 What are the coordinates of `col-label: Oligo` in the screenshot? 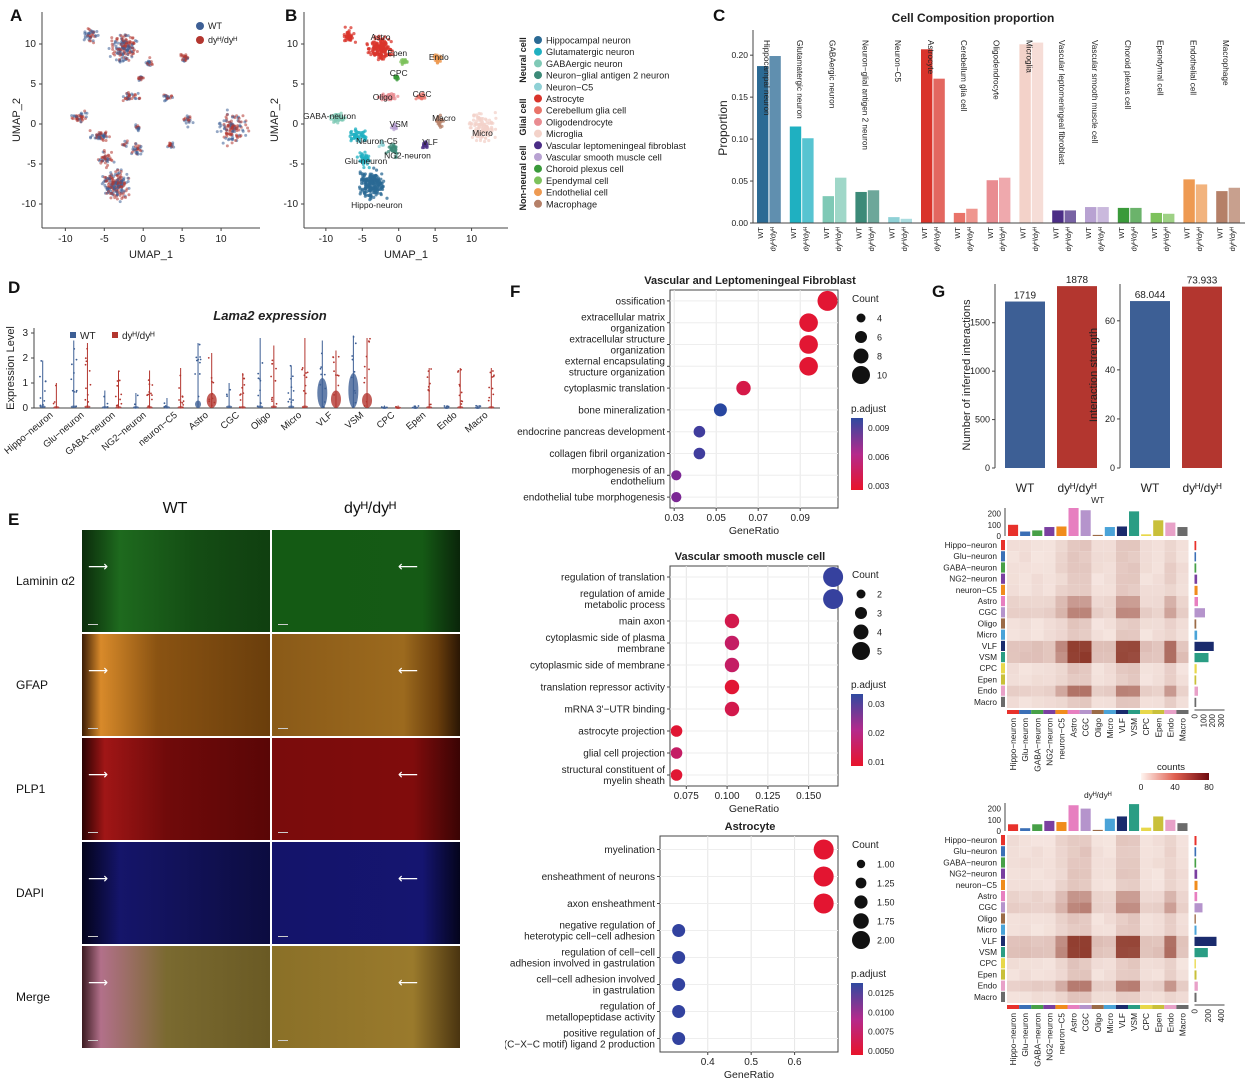 It's located at (1098, 728).